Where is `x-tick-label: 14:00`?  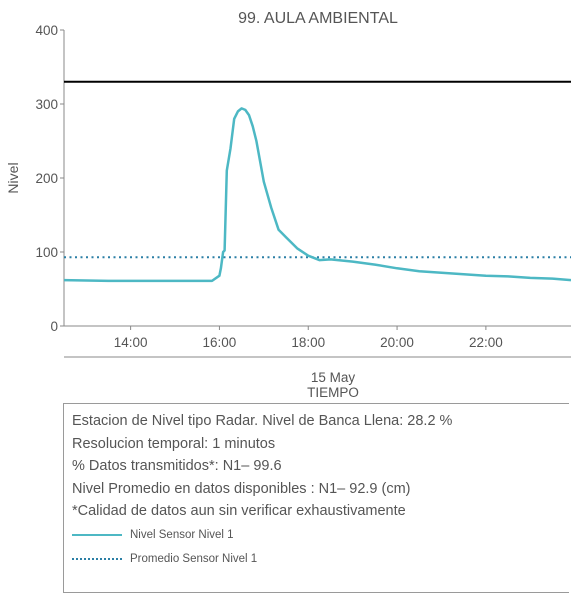 x-tick-label: 14:00 is located at coordinates (131, 342).